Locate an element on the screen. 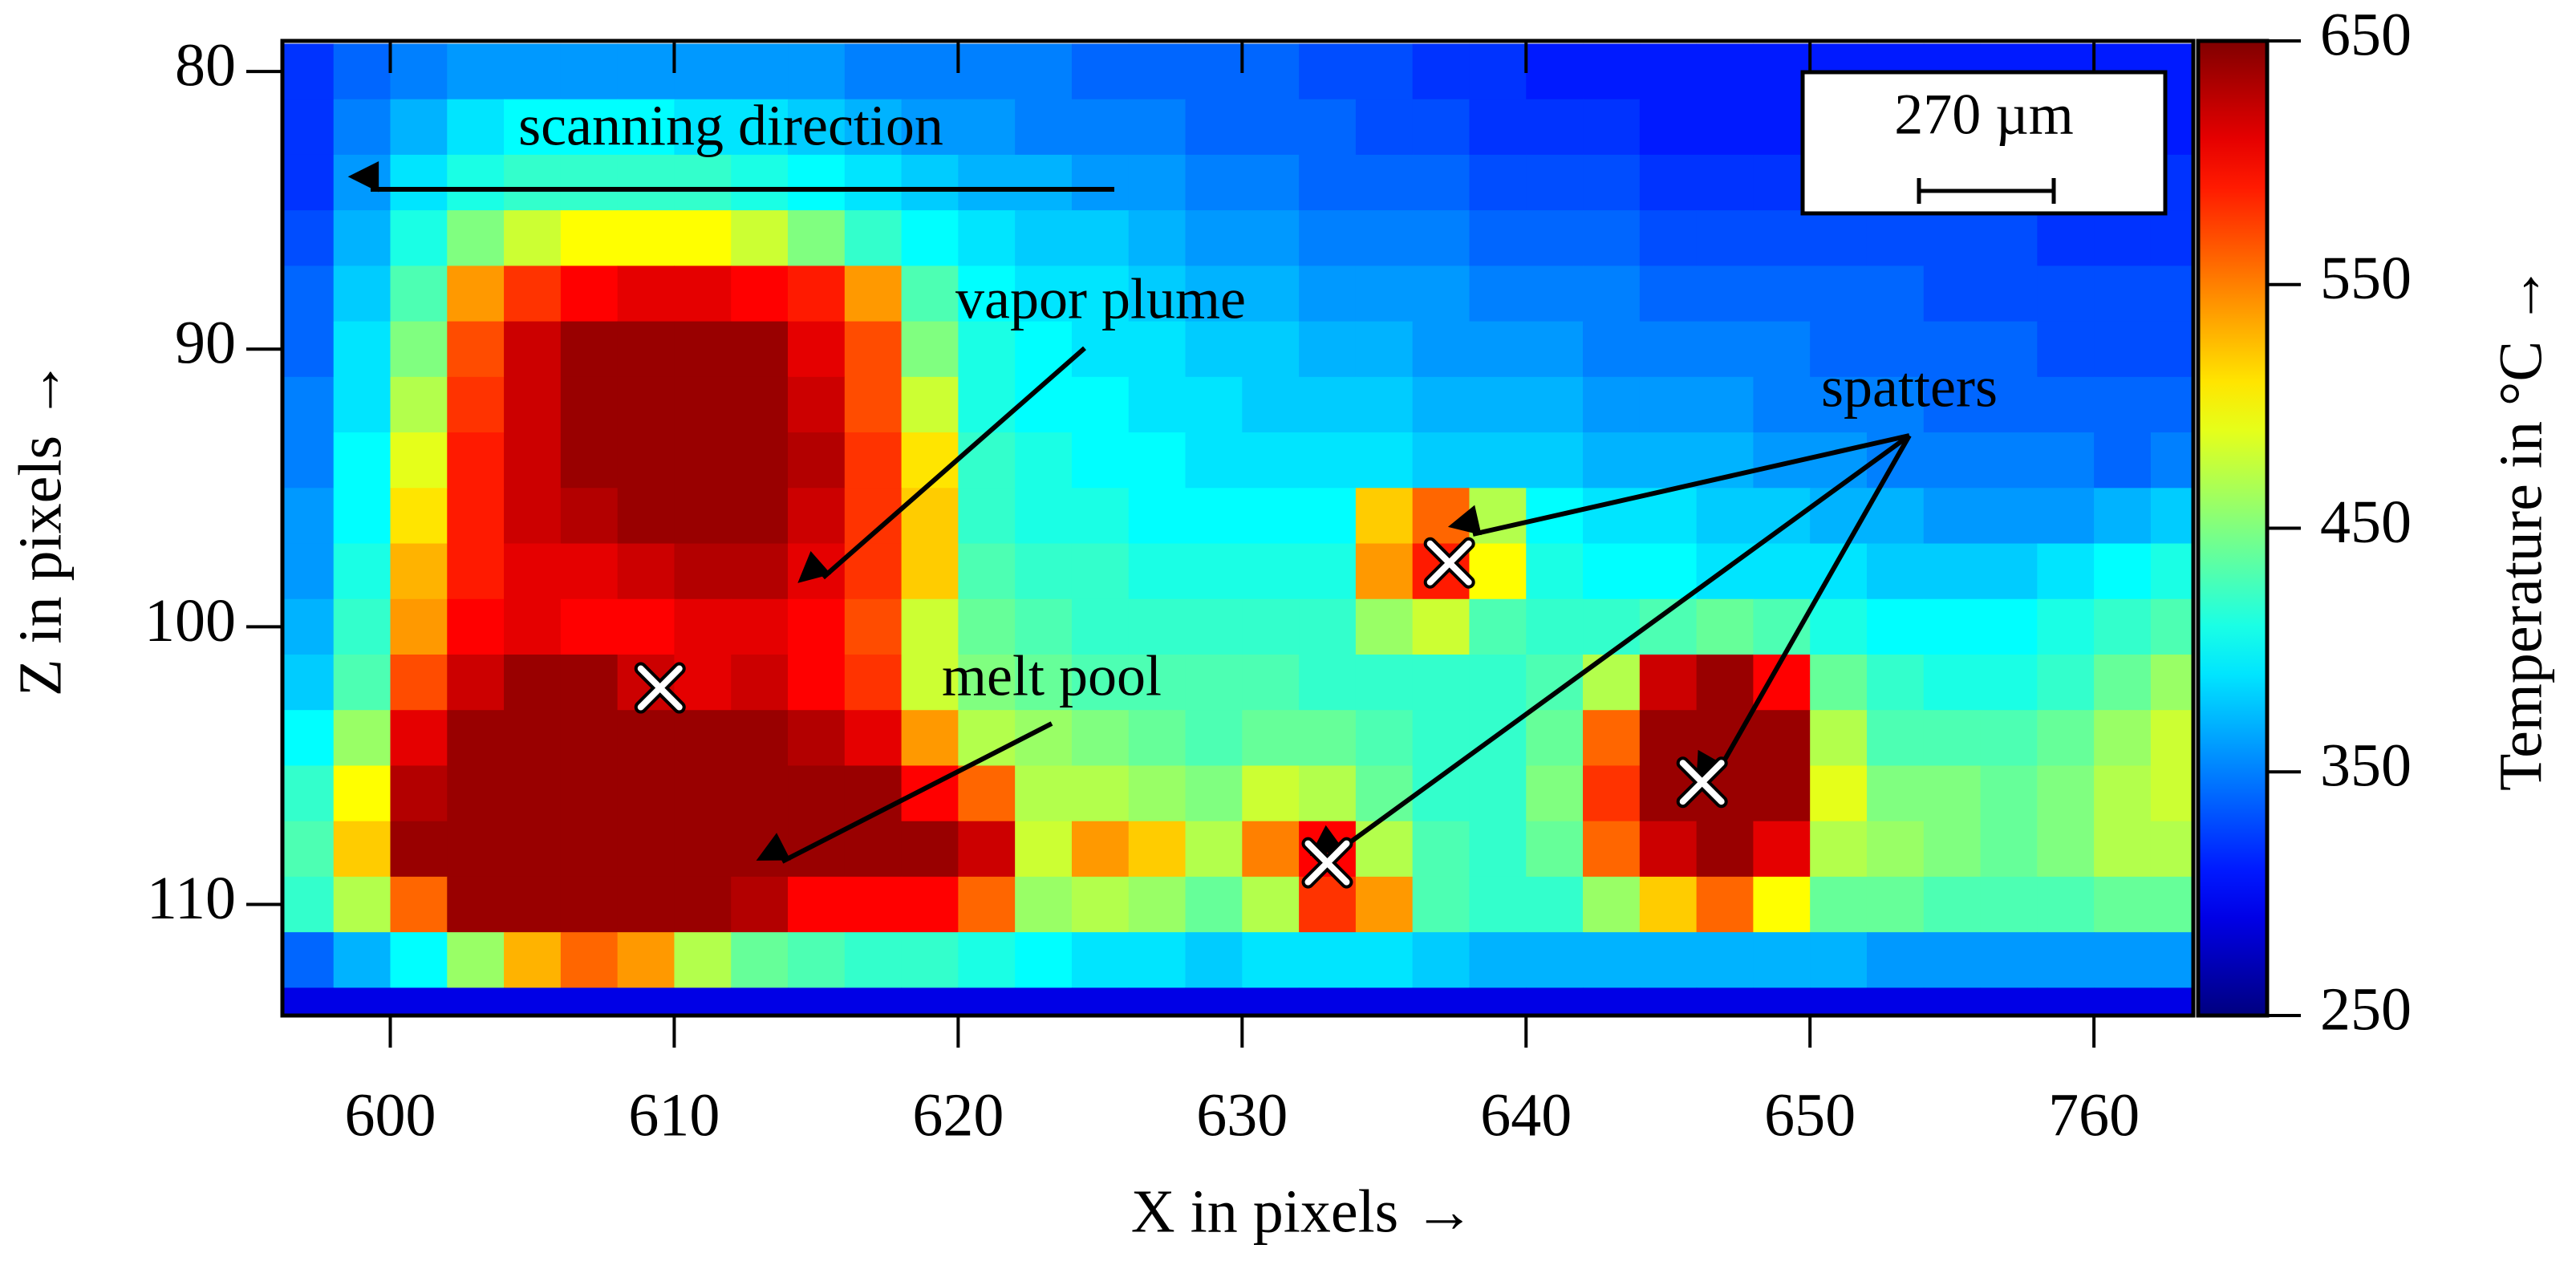 The width and height of the screenshot is (2576, 1269). colorbar-label: Temperature in °C → is located at coordinates (2520, 528).